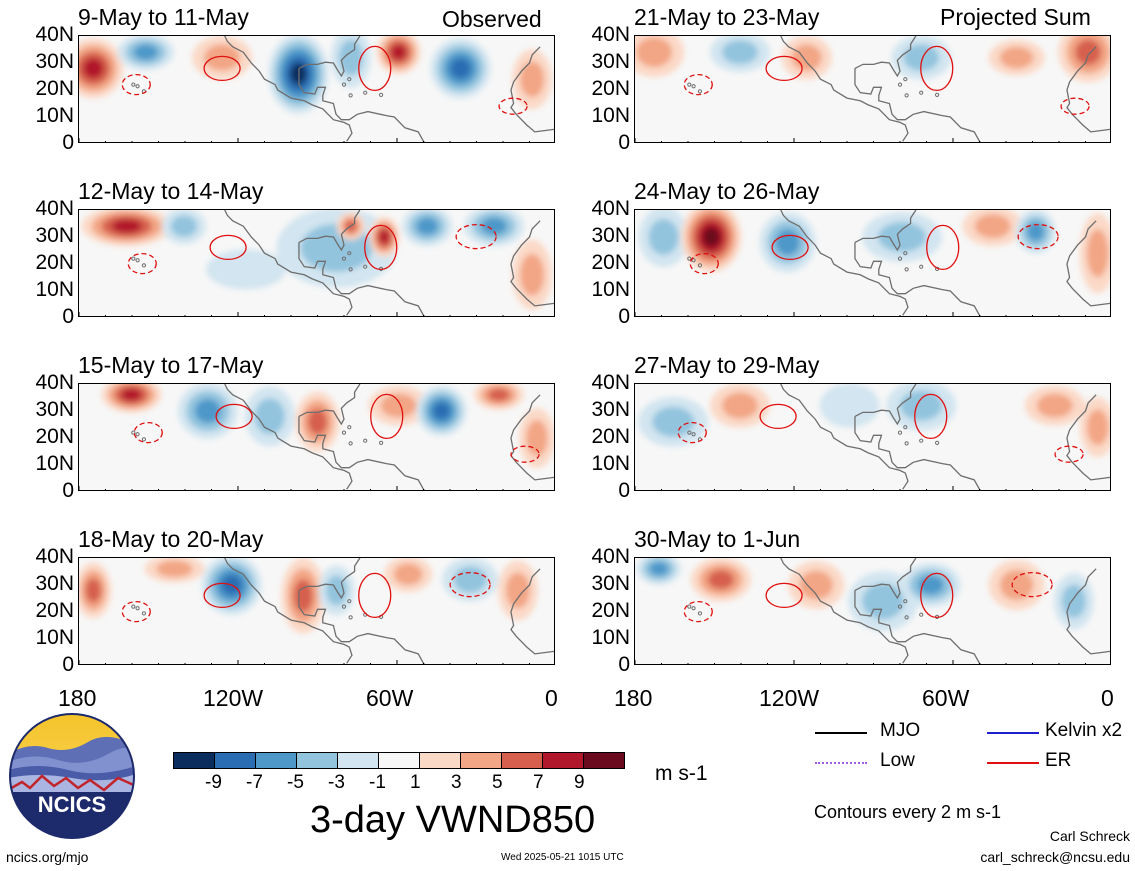 The height and width of the screenshot is (871, 1135). I want to click on panel-title-obs-3: 15-May to 17-May, so click(171, 365).